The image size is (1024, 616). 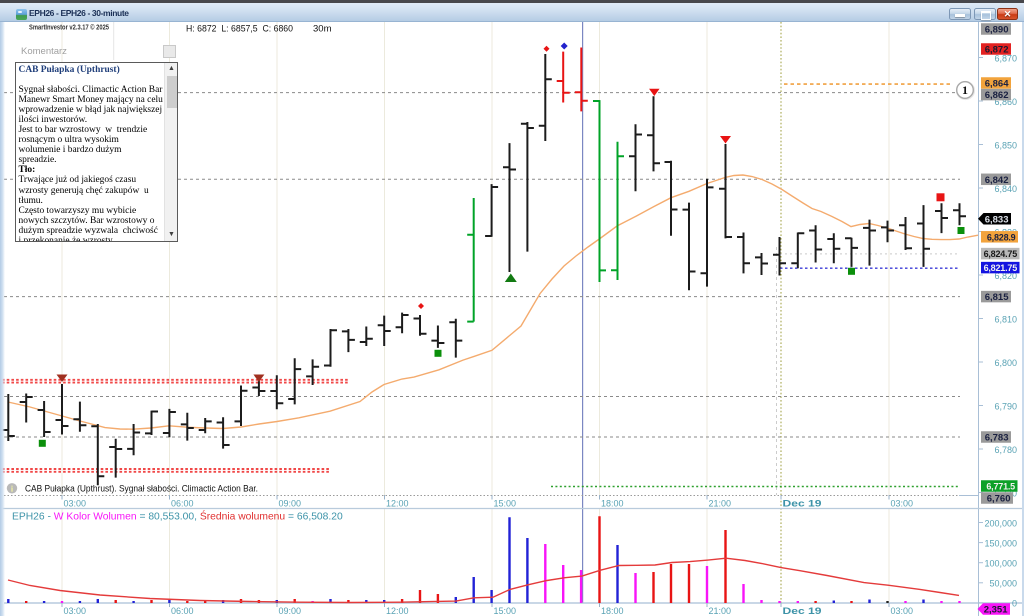 I want to click on svg-text: 50,000, so click(x=1003, y=584).